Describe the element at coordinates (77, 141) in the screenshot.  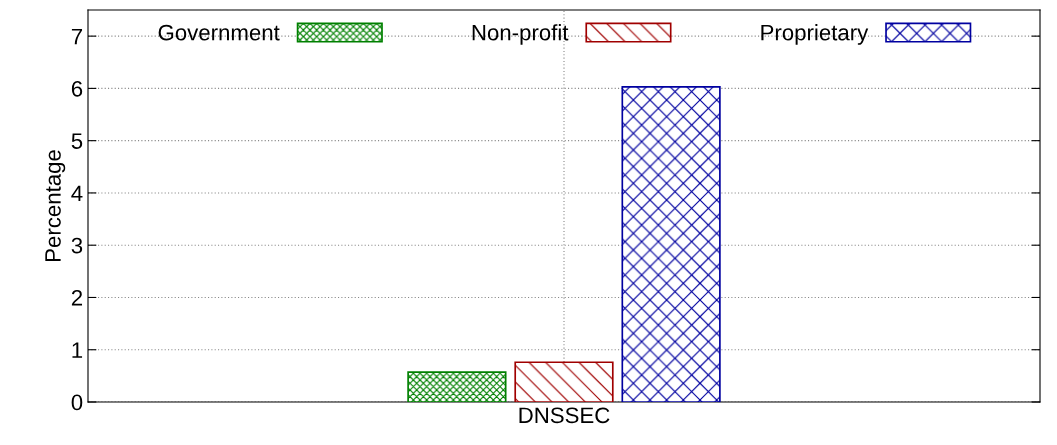
I see `y-tick-label: 5` at that location.